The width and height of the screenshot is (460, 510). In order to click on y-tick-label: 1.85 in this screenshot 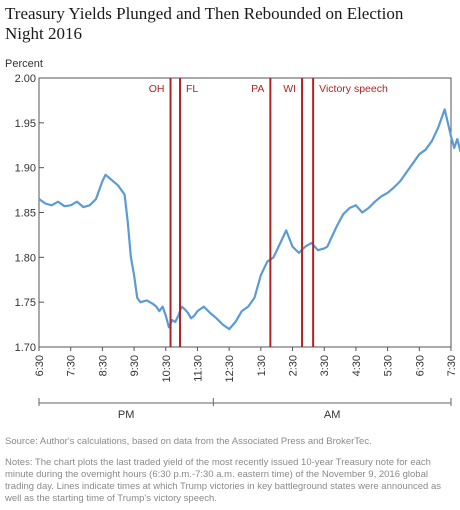, I will do `click(25, 214)`.